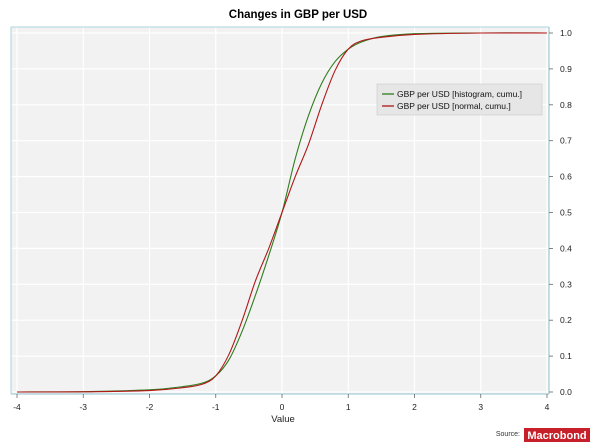 This screenshot has width=597, height=448. What do you see at coordinates (566, 141) in the screenshot?
I see `y-tick-label: 0.7` at bounding box center [566, 141].